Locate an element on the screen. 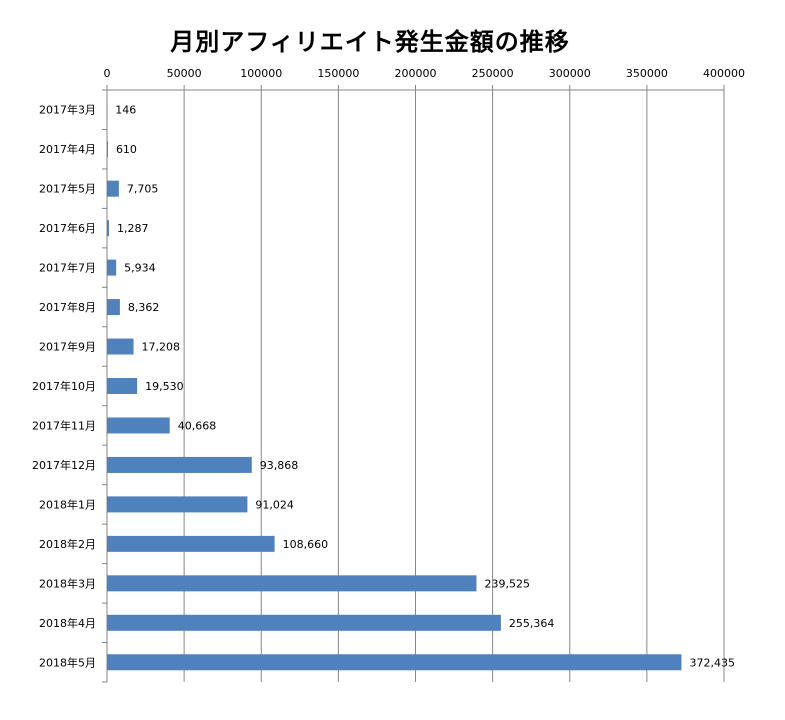  data-label: 372,435 is located at coordinates (712, 662).